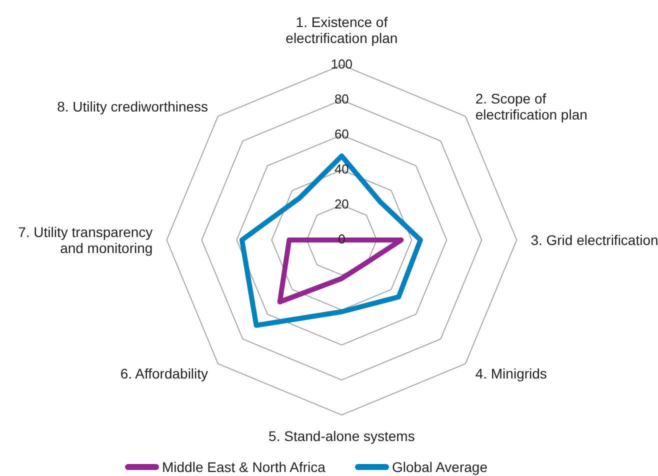 The width and height of the screenshot is (658, 476). I want to click on y-tick-label: 20, so click(341, 204).